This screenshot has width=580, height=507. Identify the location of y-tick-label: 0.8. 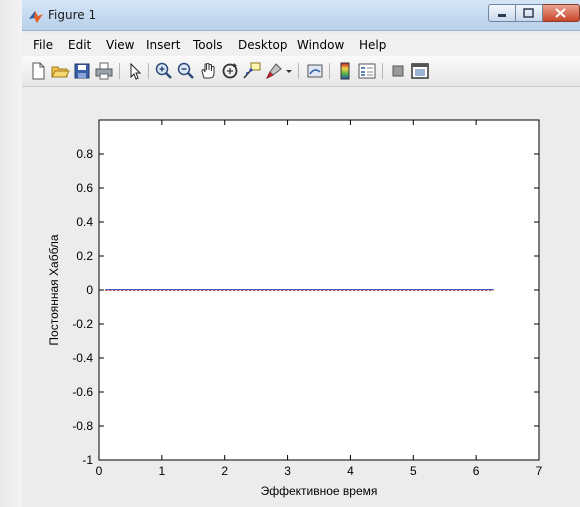
(84, 154).